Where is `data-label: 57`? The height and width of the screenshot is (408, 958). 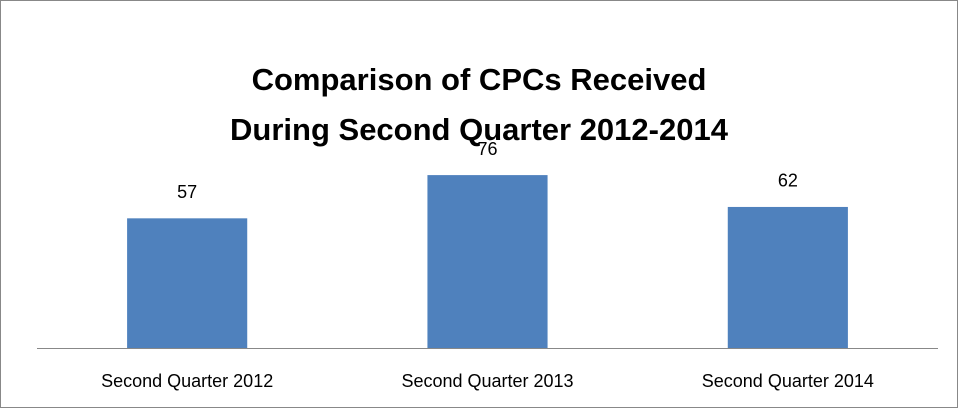 data-label: 57 is located at coordinates (187, 192).